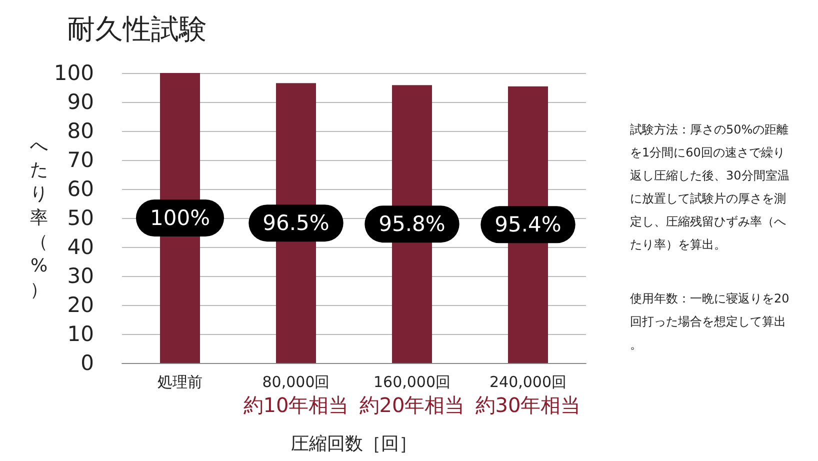  I want to click on y-tick-label: 100, so click(74, 73).